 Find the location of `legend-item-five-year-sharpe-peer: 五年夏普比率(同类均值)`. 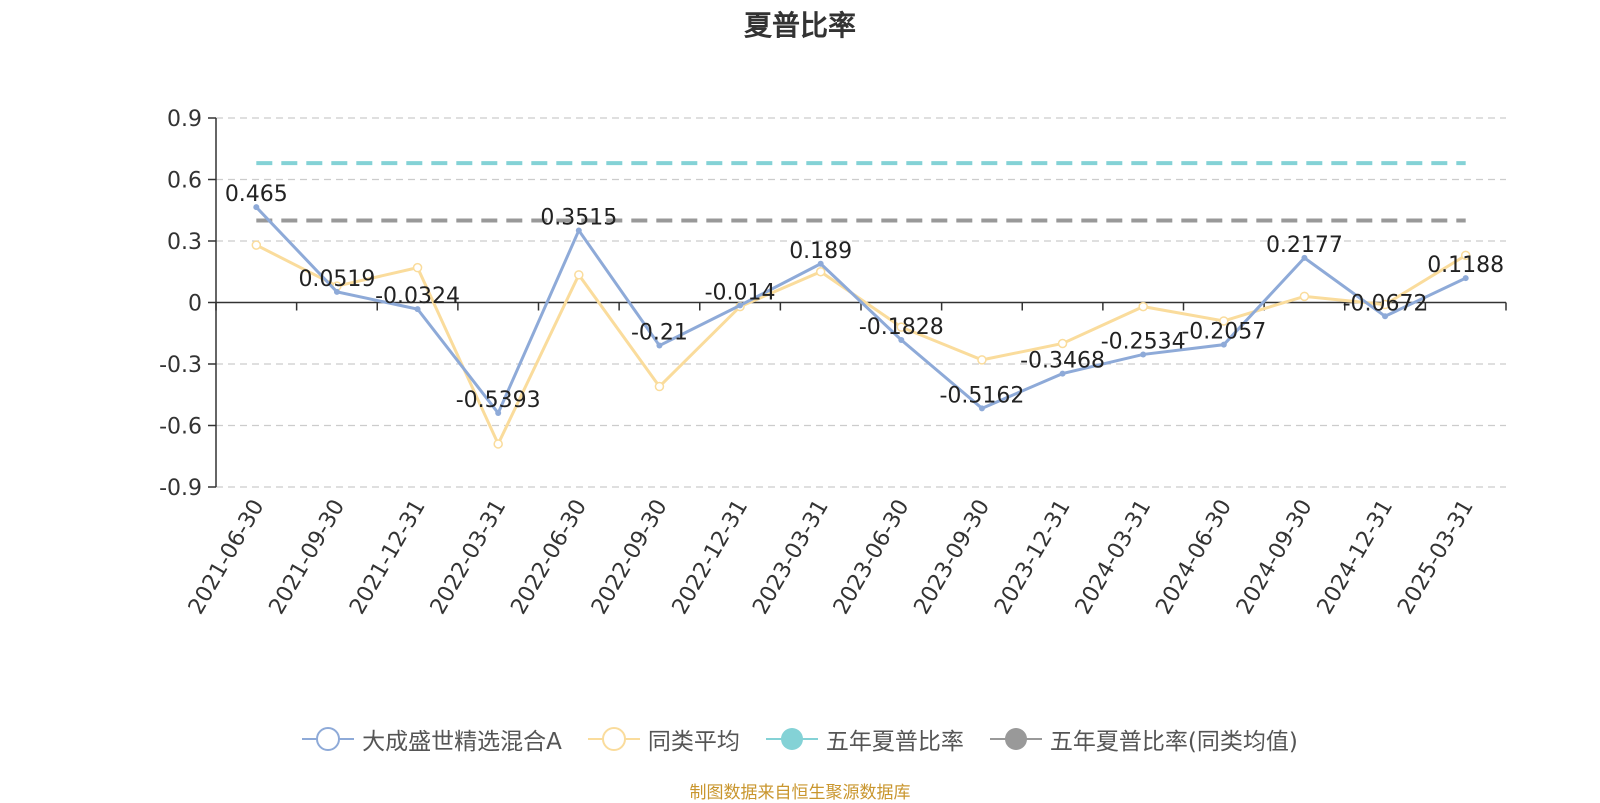

legend-item-five-year-sharpe-peer: 五年夏普比率(同类均值) is located at coordinates (1143, 739).